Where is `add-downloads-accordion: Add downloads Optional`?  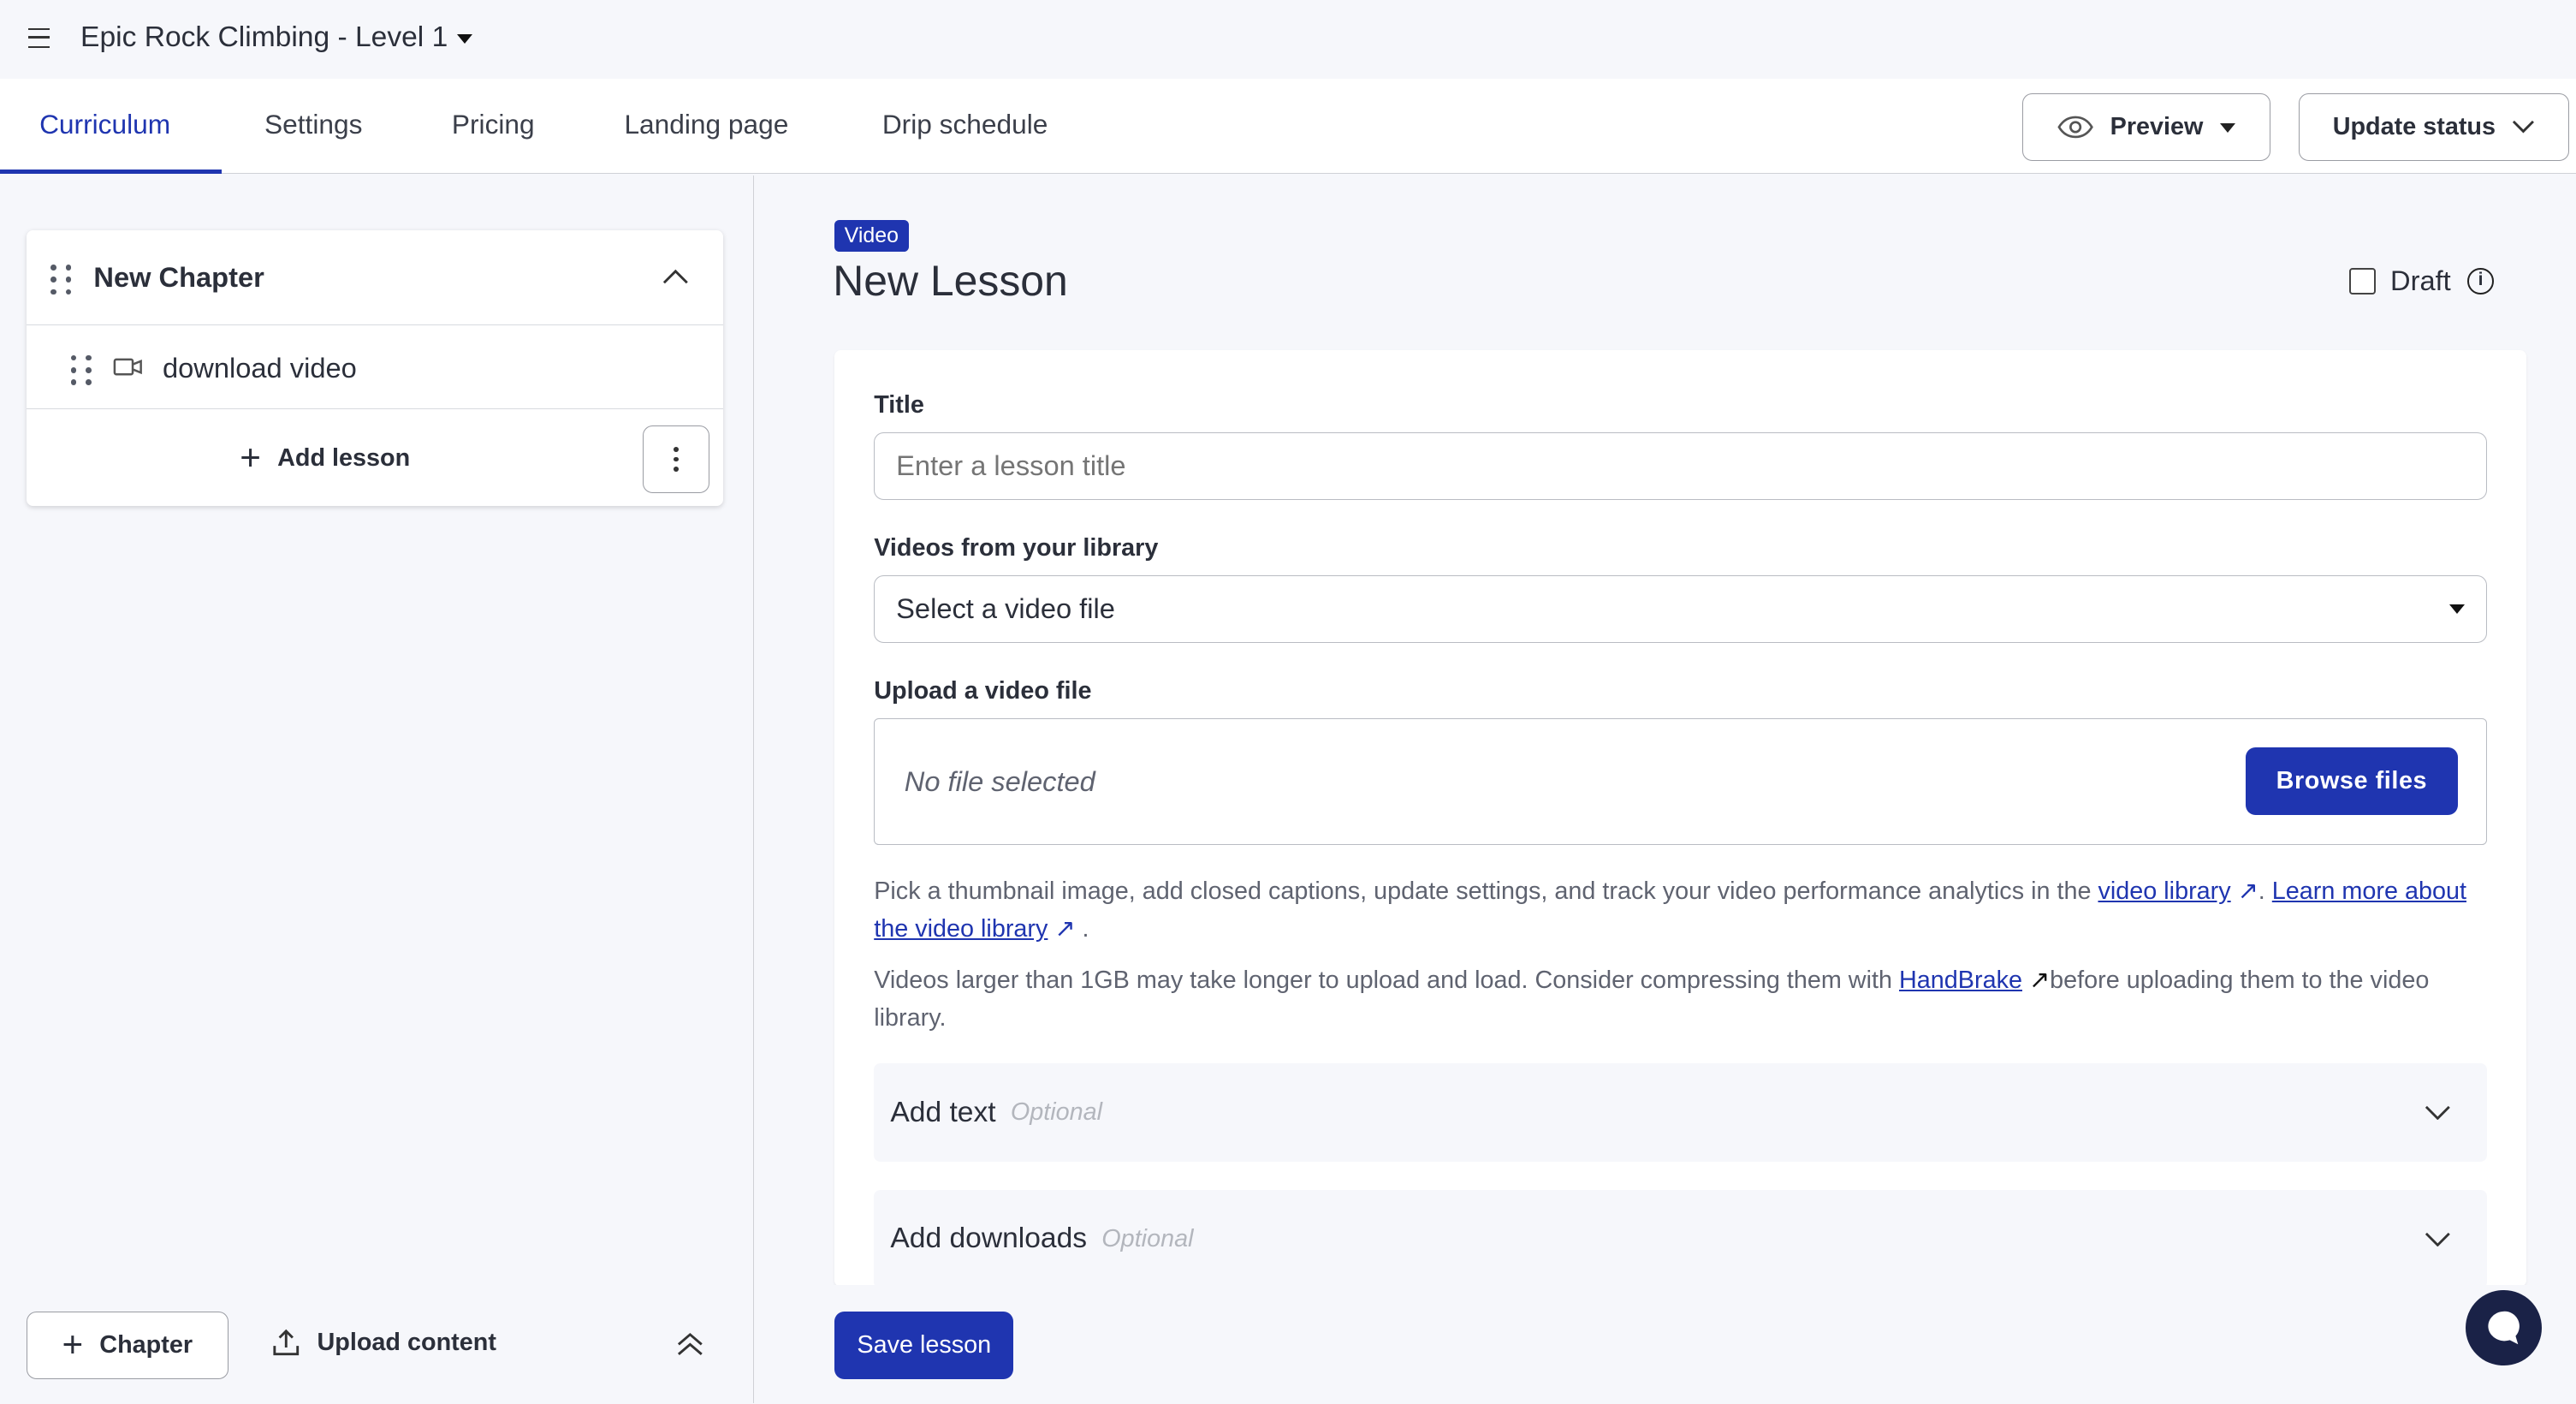 add-downloads-accordion: Add downloads Optional is located at coordinates (1681, 1238).